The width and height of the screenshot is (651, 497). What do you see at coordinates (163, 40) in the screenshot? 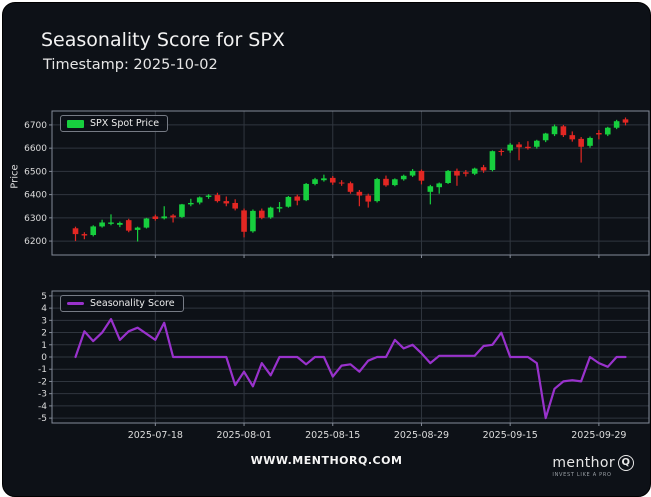
I see `page-title: Seasonality Score for SPX` at bounding box center [163, 40].